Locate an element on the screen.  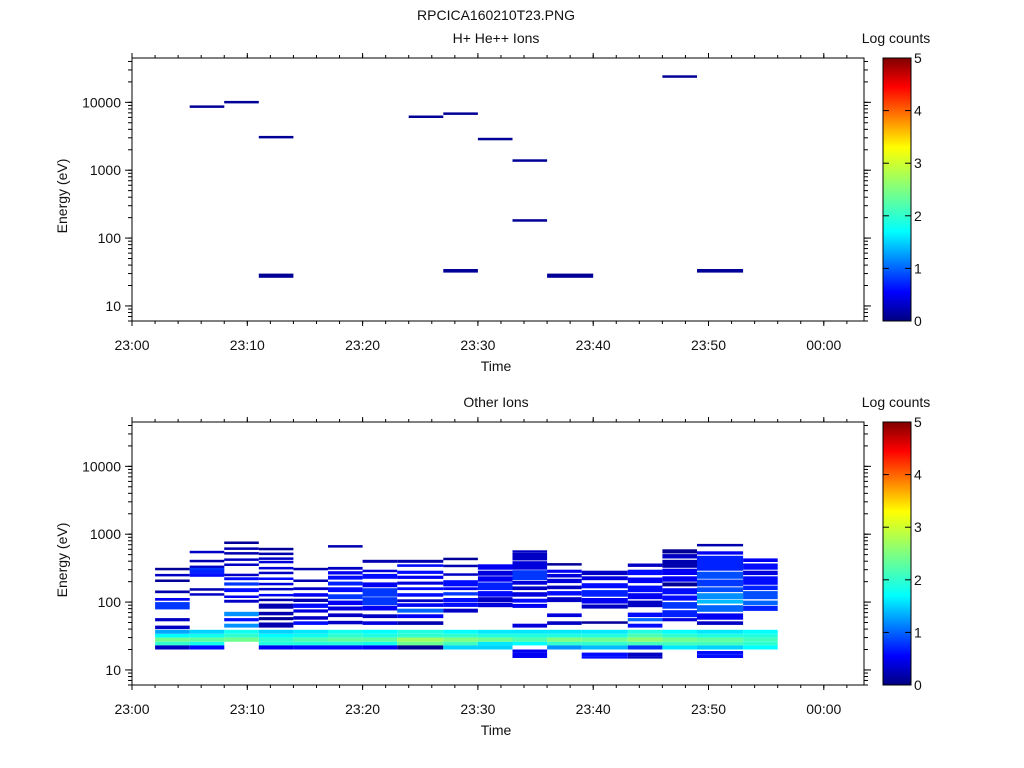
x-tick-label: 00:00 is located at coordinates (823, 709).